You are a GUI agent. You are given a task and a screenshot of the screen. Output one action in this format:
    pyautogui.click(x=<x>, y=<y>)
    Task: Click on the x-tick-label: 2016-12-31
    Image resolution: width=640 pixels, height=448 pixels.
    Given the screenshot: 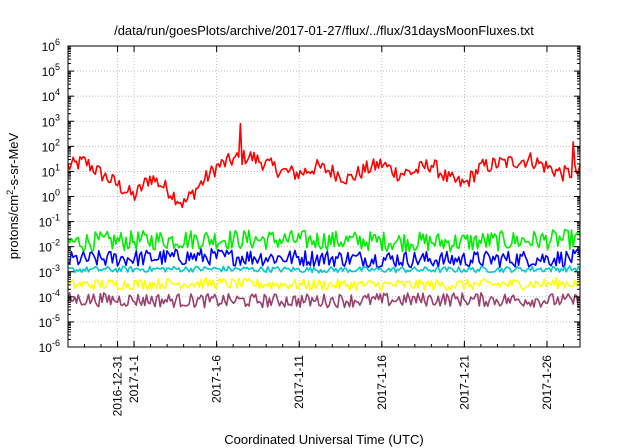 What is the action you would take?
    pyautogui.click(x=118, y=386)
    